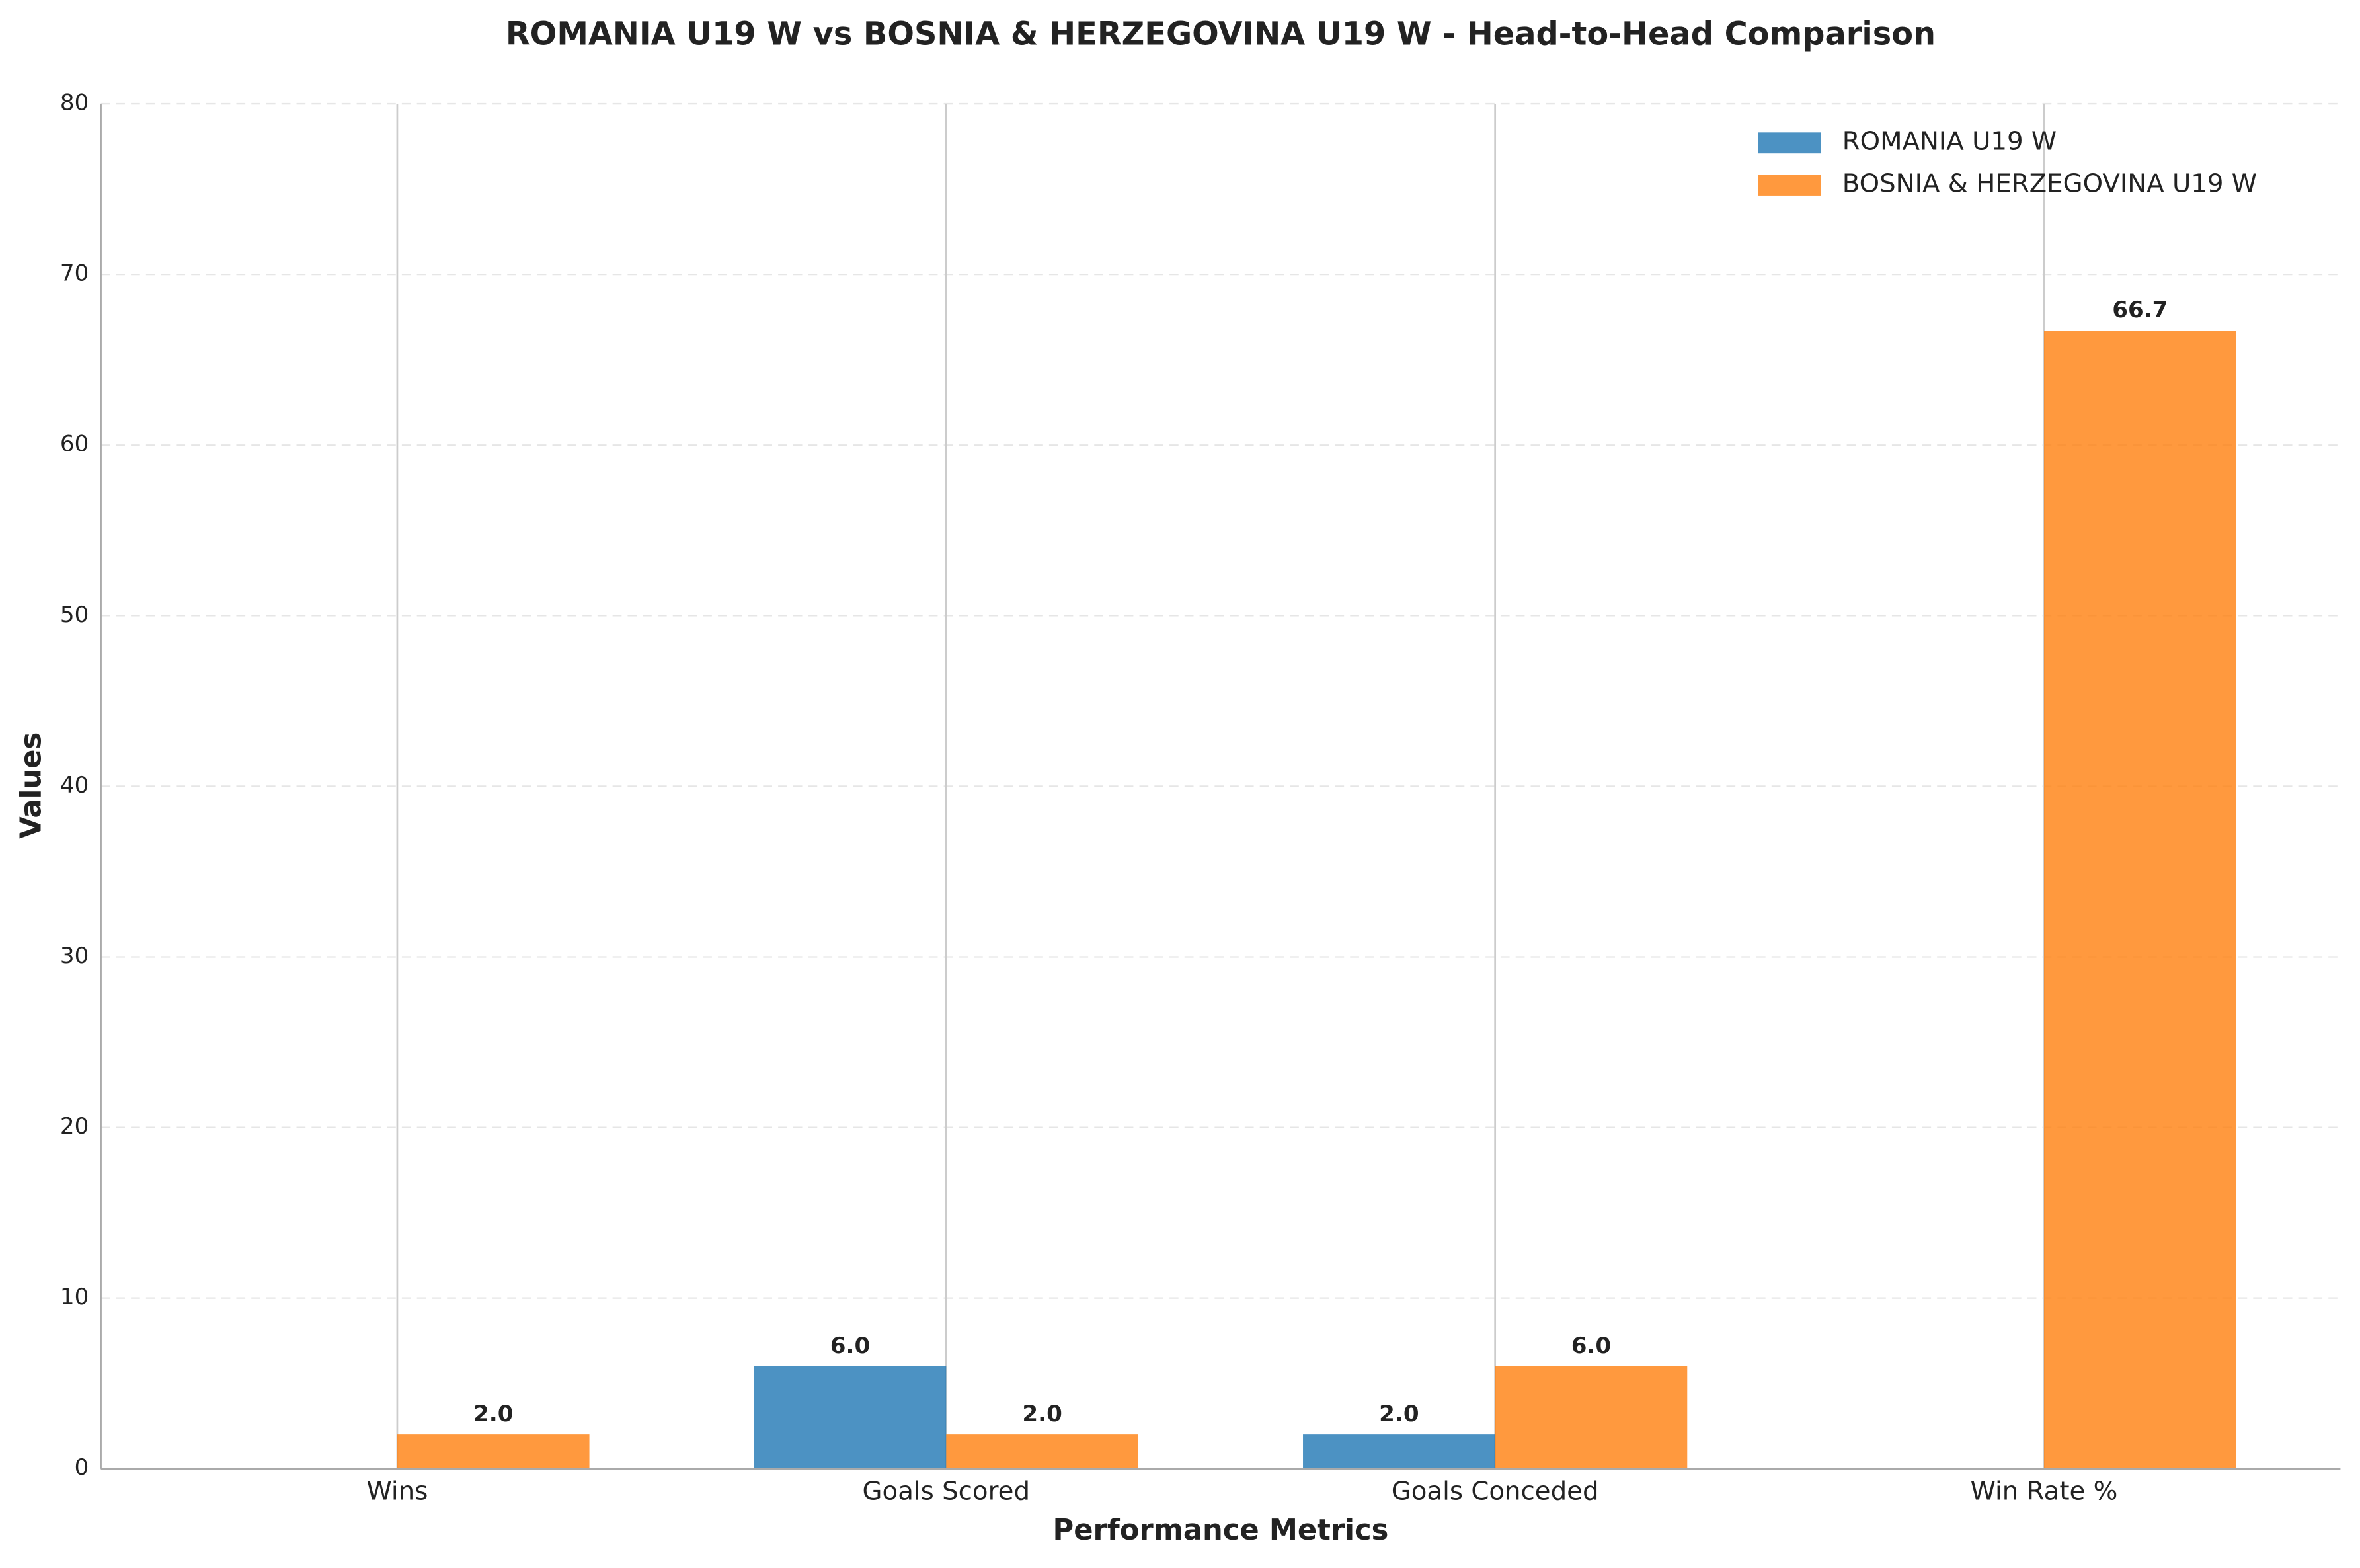 Image resolution: width=2360 pixels, height=1568 pixels. Describe the element at coordinates (74, 956) in the screenshot. I see `y-tick-label: 30` at that location.